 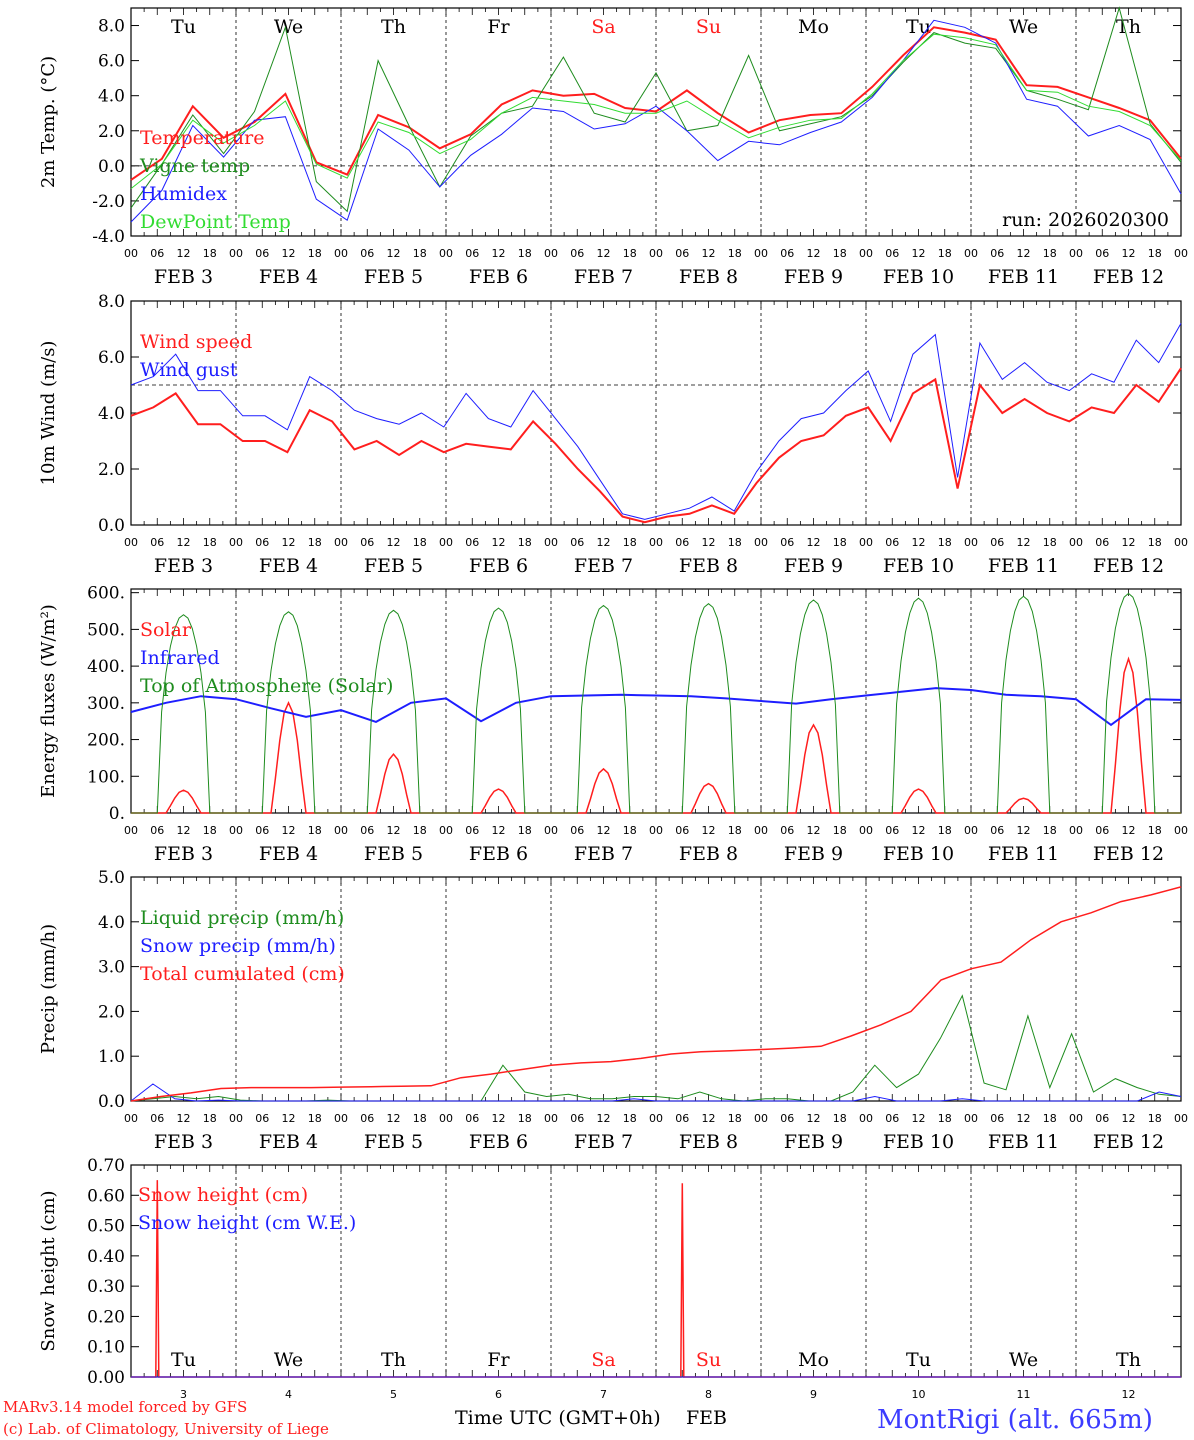 What do you see at coordinates (918, 277) in the screenshot?
I see `date-label: FEB 10` at bounding box center [918, 277].